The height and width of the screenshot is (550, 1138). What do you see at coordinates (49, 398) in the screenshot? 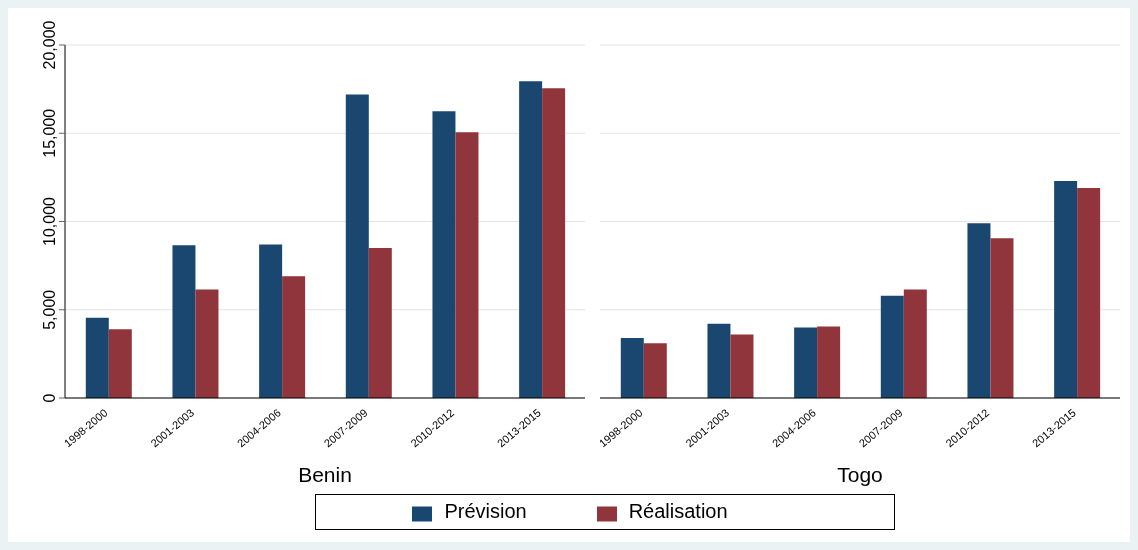
I see `y-tick-label: 0` at bounding box center [49, 398].